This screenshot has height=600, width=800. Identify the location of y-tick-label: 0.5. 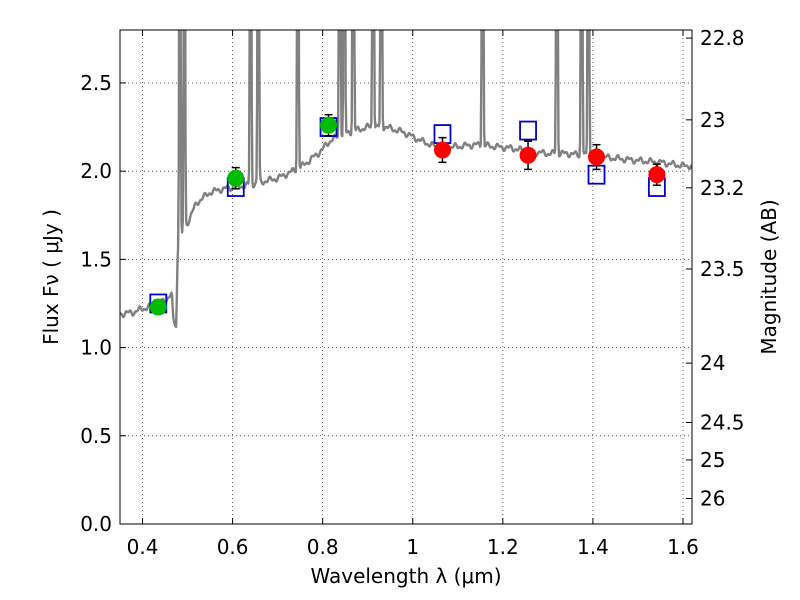
(96, 436).